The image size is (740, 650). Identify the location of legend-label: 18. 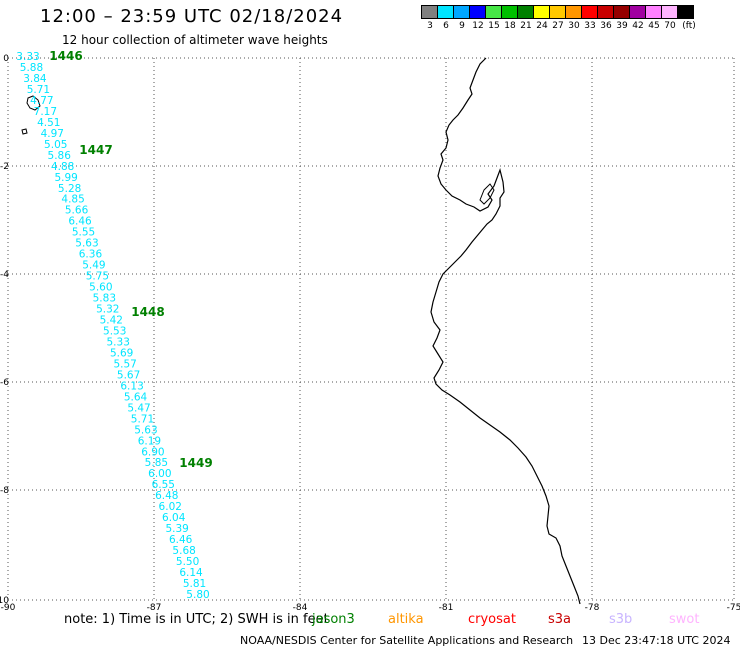
(510, 26).